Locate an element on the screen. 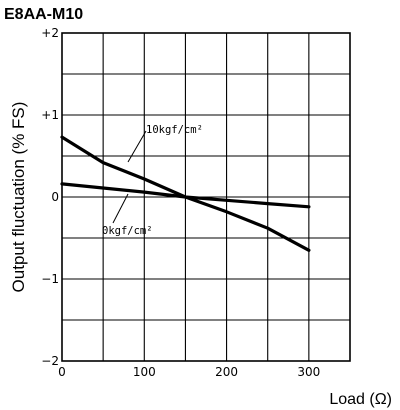  x-tick-label: 0 is located at coordinates (62, 372).